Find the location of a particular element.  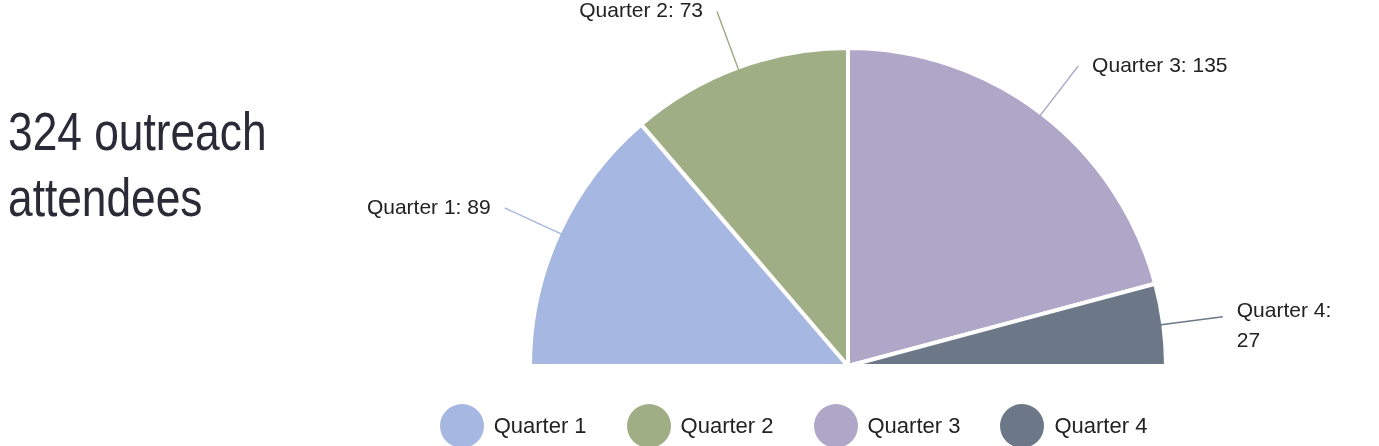

text: 324 outreach attendees is located at coordinates (138, 164).